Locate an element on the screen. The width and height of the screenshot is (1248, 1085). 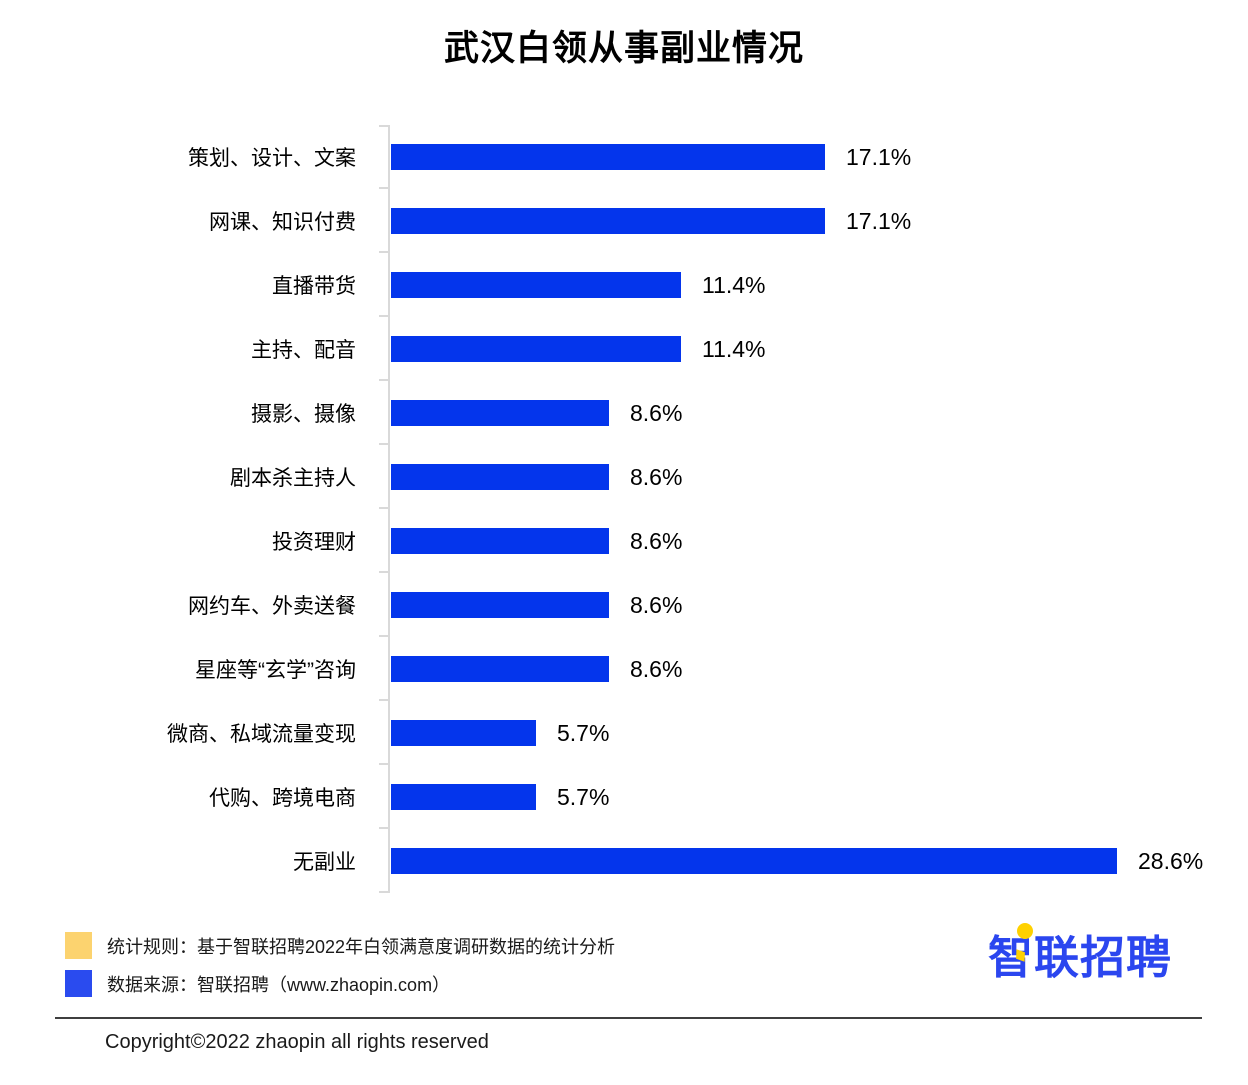
category-label: 无副业 is located at coordinates (324, 862).